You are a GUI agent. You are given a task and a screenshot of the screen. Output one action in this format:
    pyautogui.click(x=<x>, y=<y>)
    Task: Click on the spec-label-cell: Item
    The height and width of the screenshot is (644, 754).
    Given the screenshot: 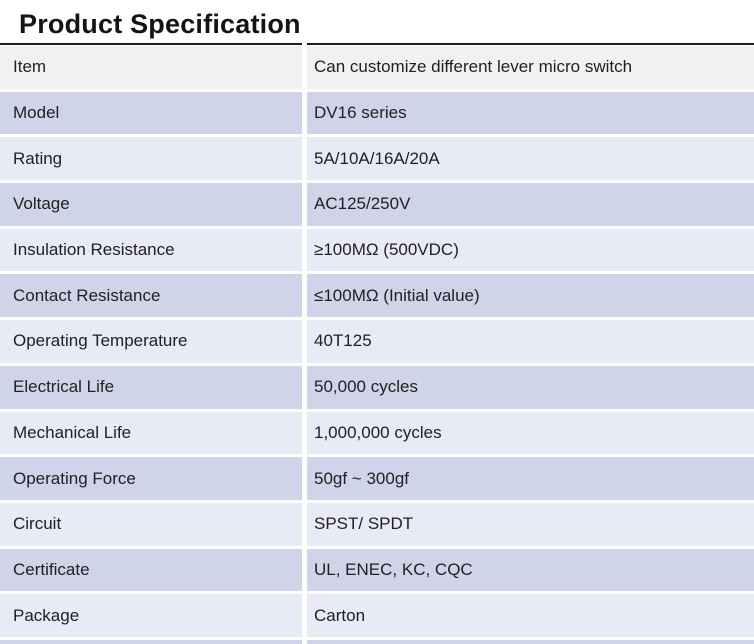 What is the action you would take?
    pyautogui.click(x=151, y=67)
    